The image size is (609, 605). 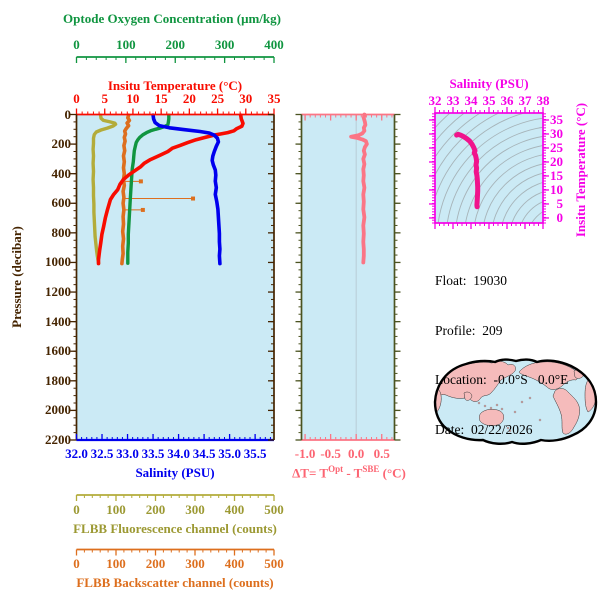 What do you see at coordinates (543, 100) in the screenshot?
I see `tick-label: 38` at bounding box center [543, 100].